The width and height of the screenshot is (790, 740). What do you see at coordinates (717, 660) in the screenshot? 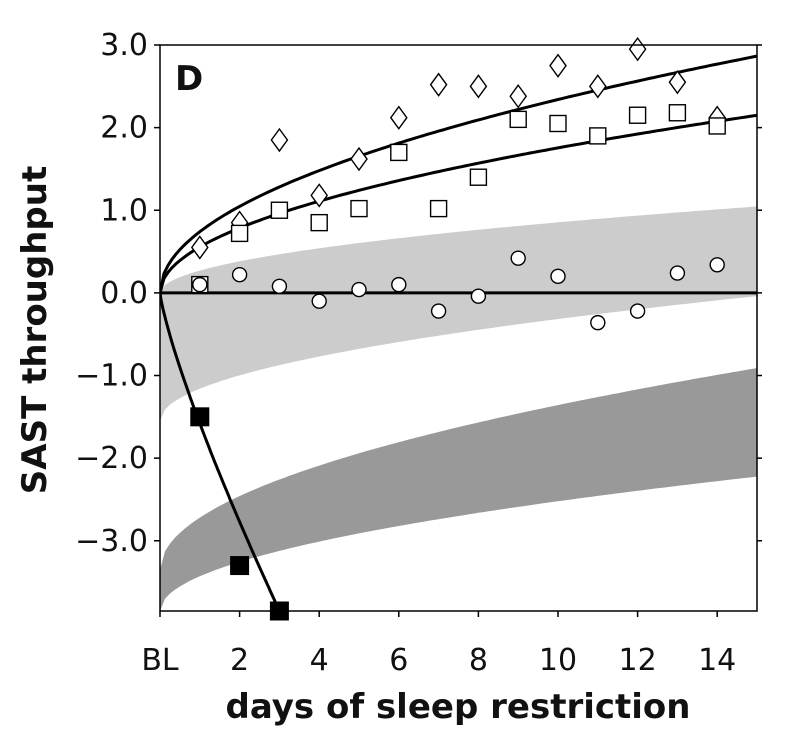
I see `x-tick-label-8: 14` at bounding box center [717, 660].